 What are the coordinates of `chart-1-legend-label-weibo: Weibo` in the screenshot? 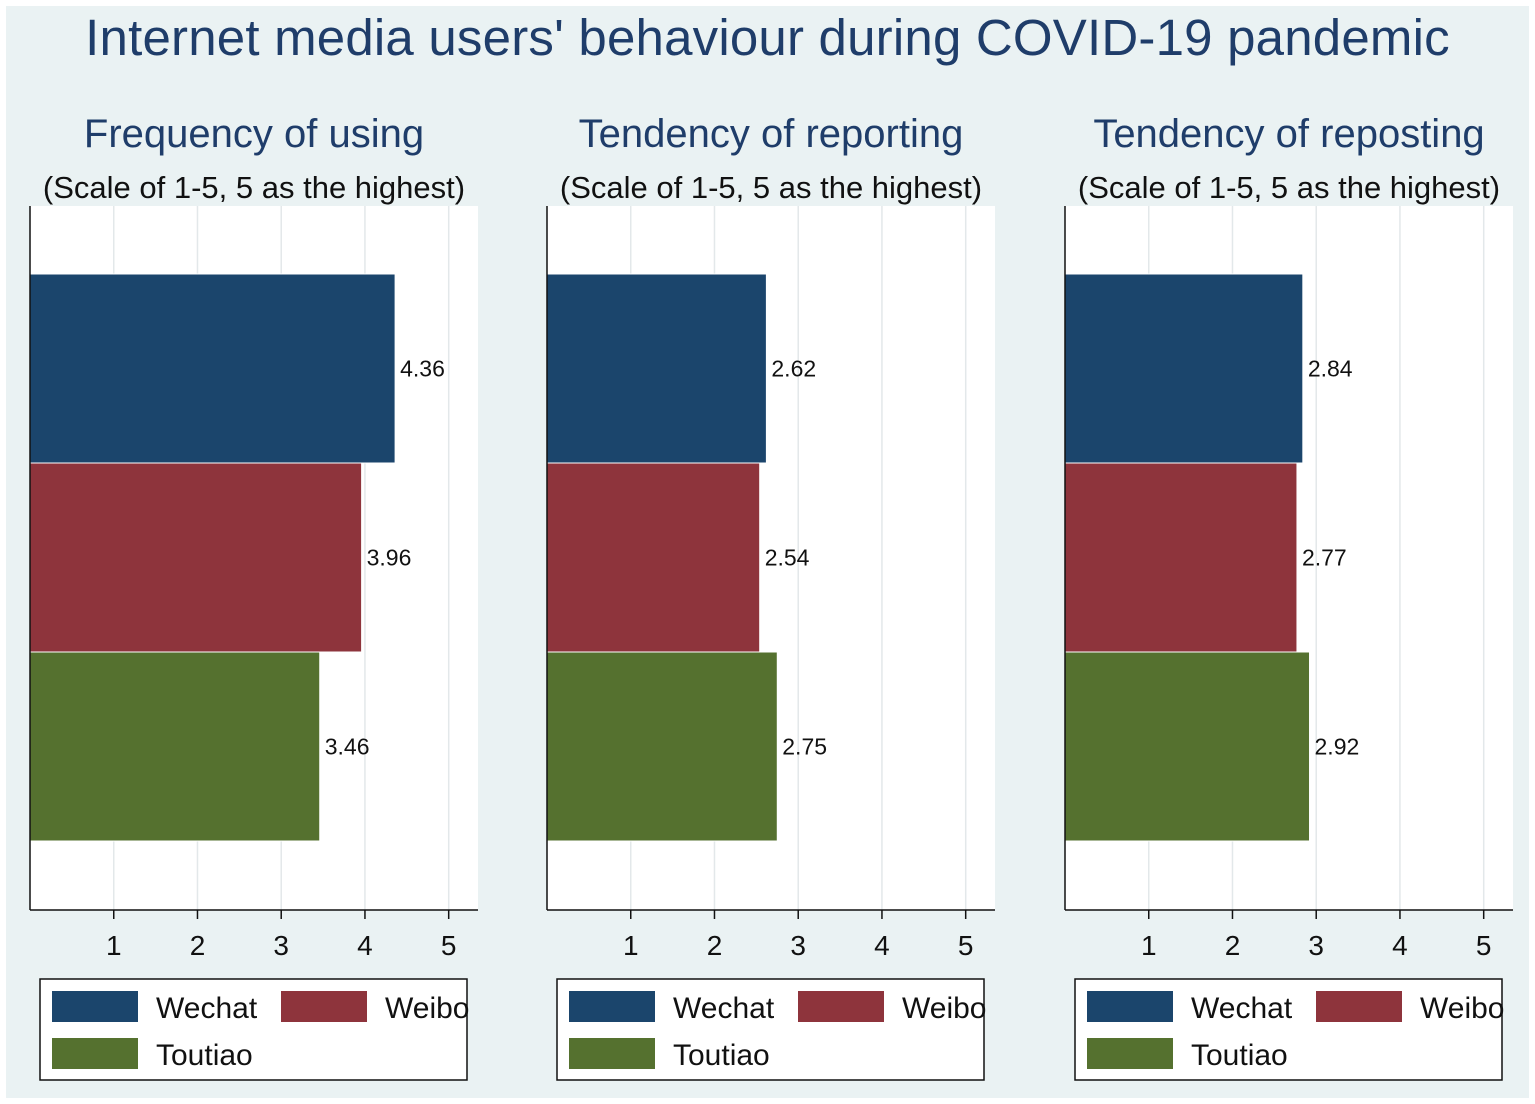 It's located at (427, 1008).